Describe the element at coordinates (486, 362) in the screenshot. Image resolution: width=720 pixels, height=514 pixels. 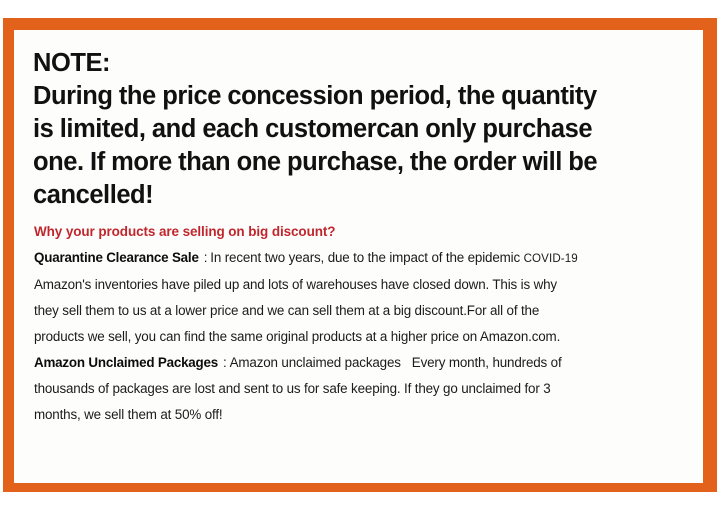
I see `section-2-line-1-text-b: Every month, hundreds of` at that location.